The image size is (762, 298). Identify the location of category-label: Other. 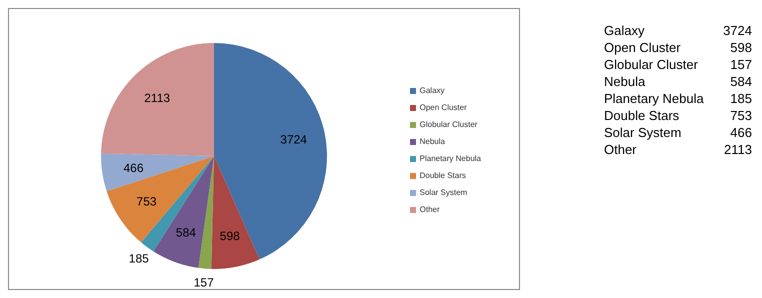
(620, 149).